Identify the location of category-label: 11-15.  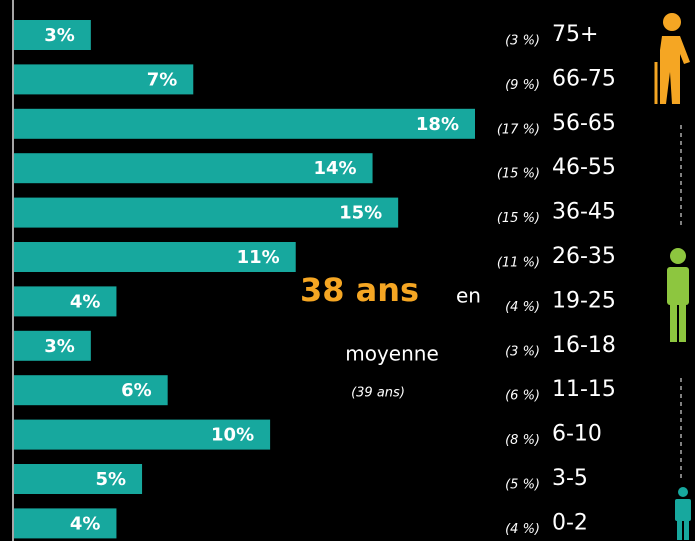
(584, 389).